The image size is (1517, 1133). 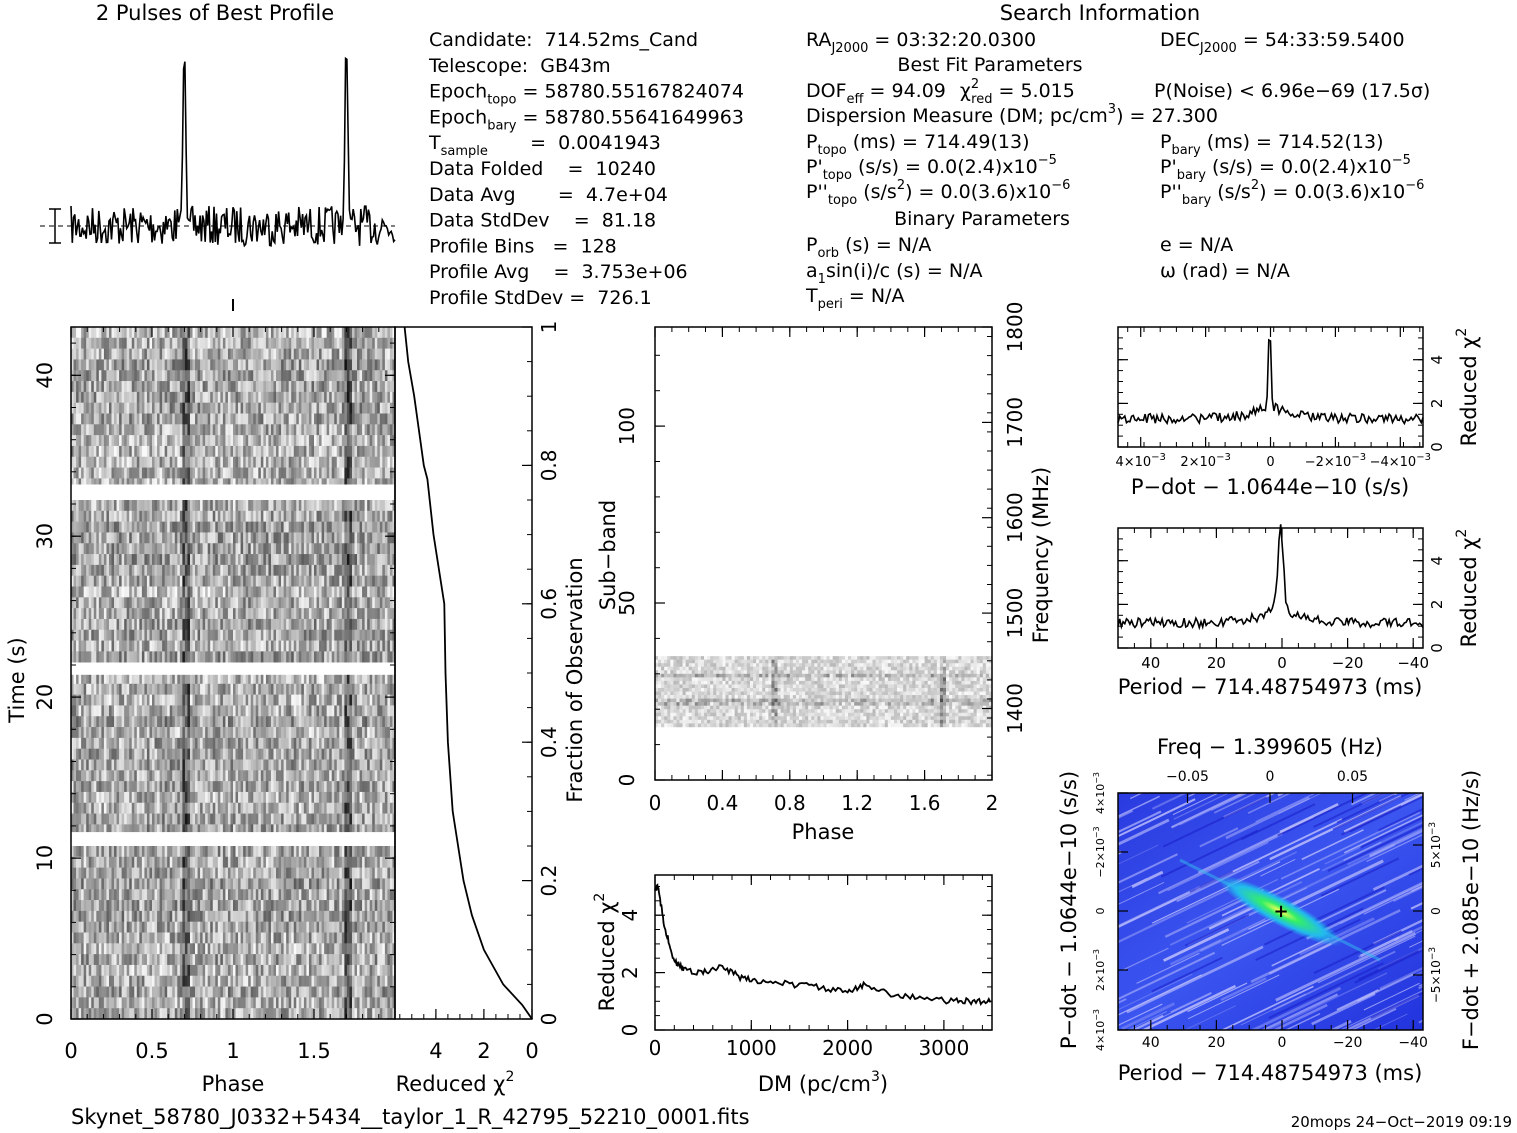 I want to click on tick-label: 1.5, so click(x=313, y=1051).